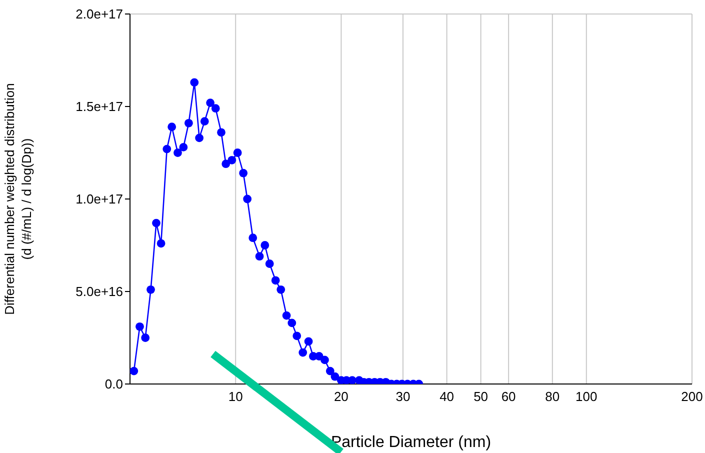 The width and height of the screenshot is (705, 453). Describe the element at coordinates (587, 396) in the screenshot. I see `x-tick-label: 100` at that location.